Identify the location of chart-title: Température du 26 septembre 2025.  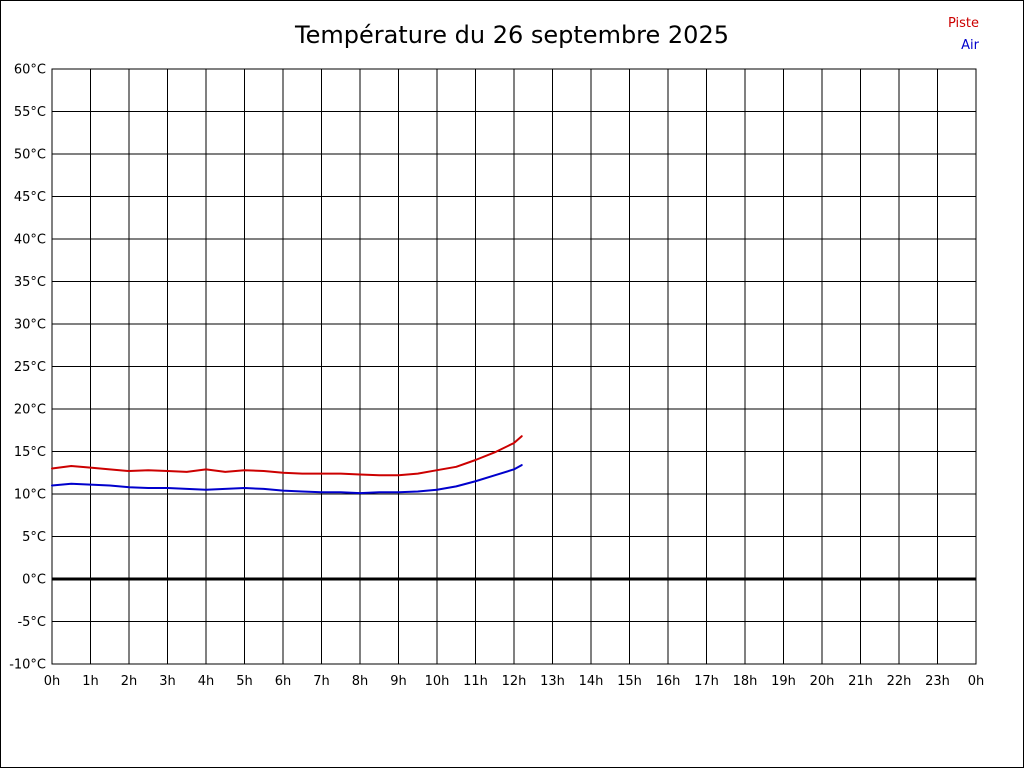
(511, 35).